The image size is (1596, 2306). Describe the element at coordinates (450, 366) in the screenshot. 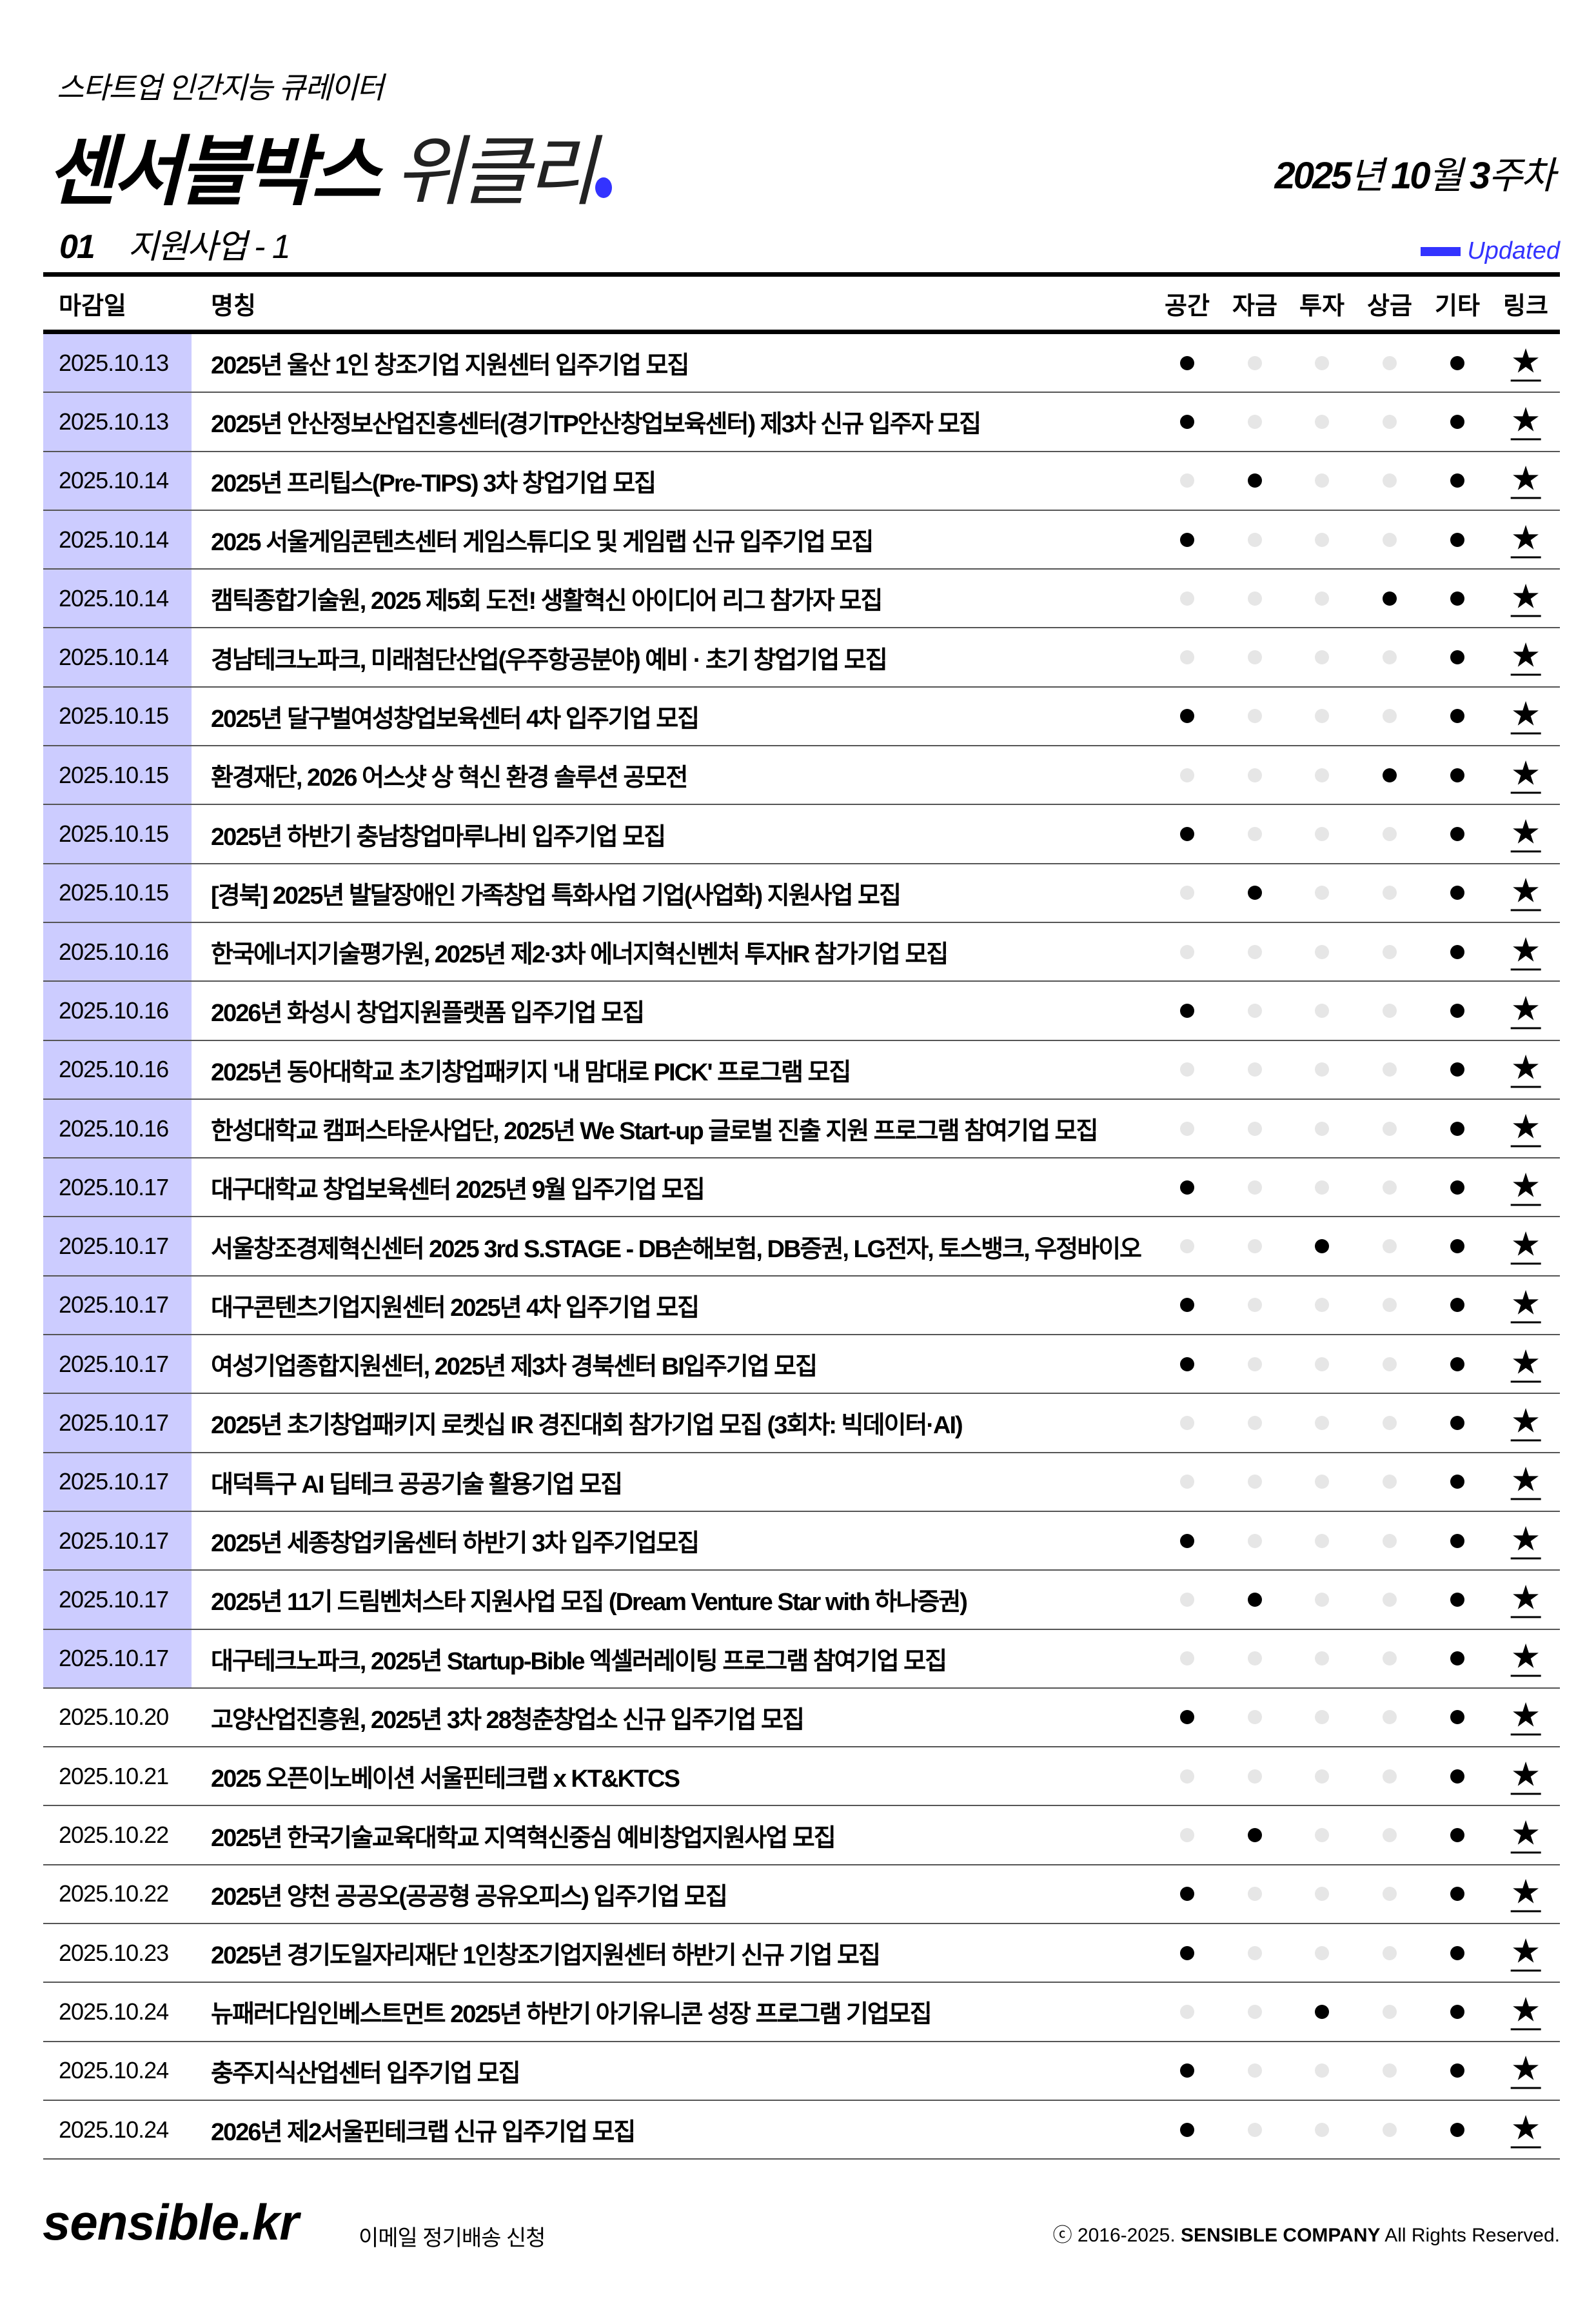

I see `row-name: 2025년 울산 1인 창조기업 지원센터 입주기업 모집` at that location.